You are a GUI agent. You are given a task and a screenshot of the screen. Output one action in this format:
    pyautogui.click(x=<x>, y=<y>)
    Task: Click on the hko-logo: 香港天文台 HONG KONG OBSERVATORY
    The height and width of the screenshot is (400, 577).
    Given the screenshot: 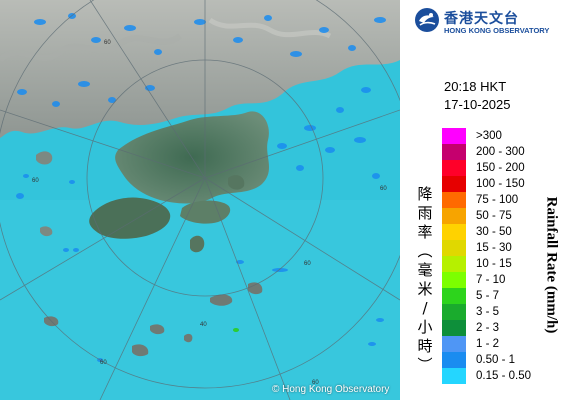 What is the action you would take?
    pyautogui.click(x=494, y=21)
    